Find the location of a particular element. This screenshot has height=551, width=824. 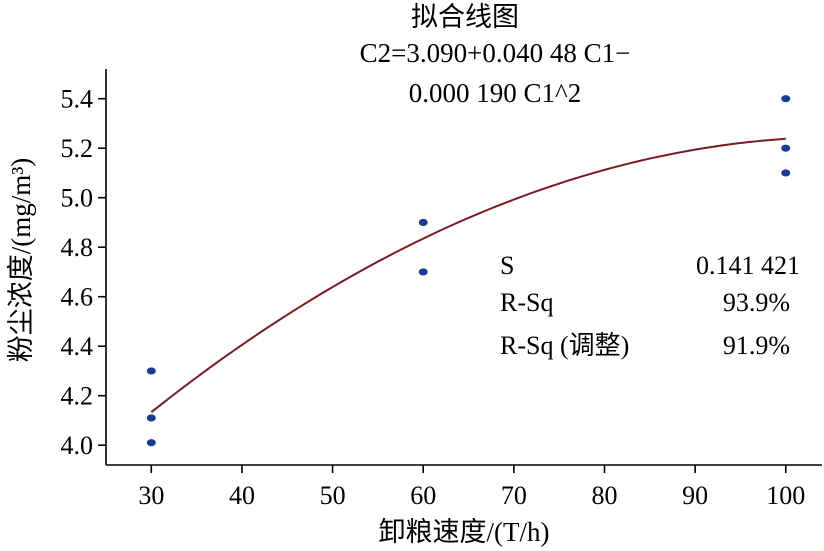

y-tick-label: 4.8 is located at coordinates (77, 247).